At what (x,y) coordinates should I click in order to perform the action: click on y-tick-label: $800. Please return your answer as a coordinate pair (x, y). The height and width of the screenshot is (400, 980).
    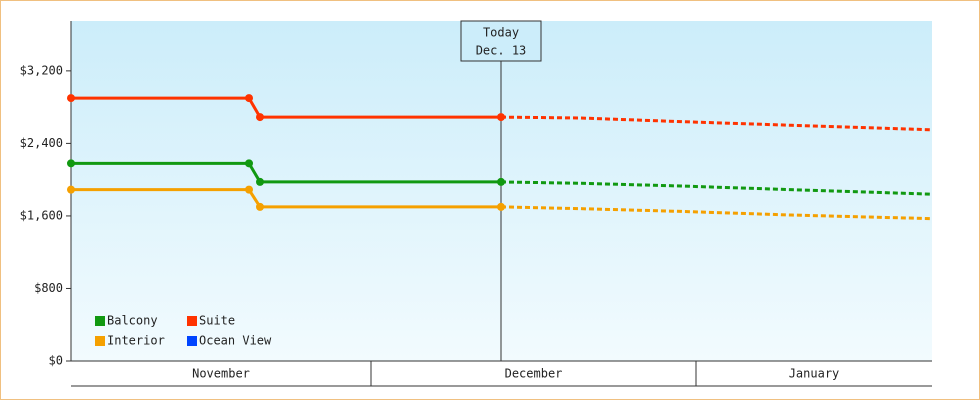
    Looking at the image, I should click on (48, 288).